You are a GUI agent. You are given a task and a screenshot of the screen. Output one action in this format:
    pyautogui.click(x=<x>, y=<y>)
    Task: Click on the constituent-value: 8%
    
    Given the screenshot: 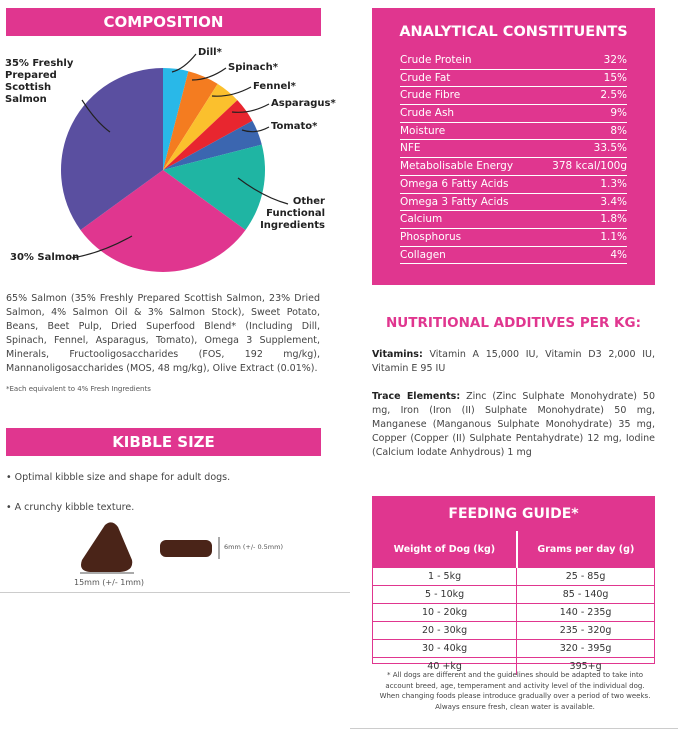 What is the action you would take?
    pyautogui.click(x=618, y=130)
    